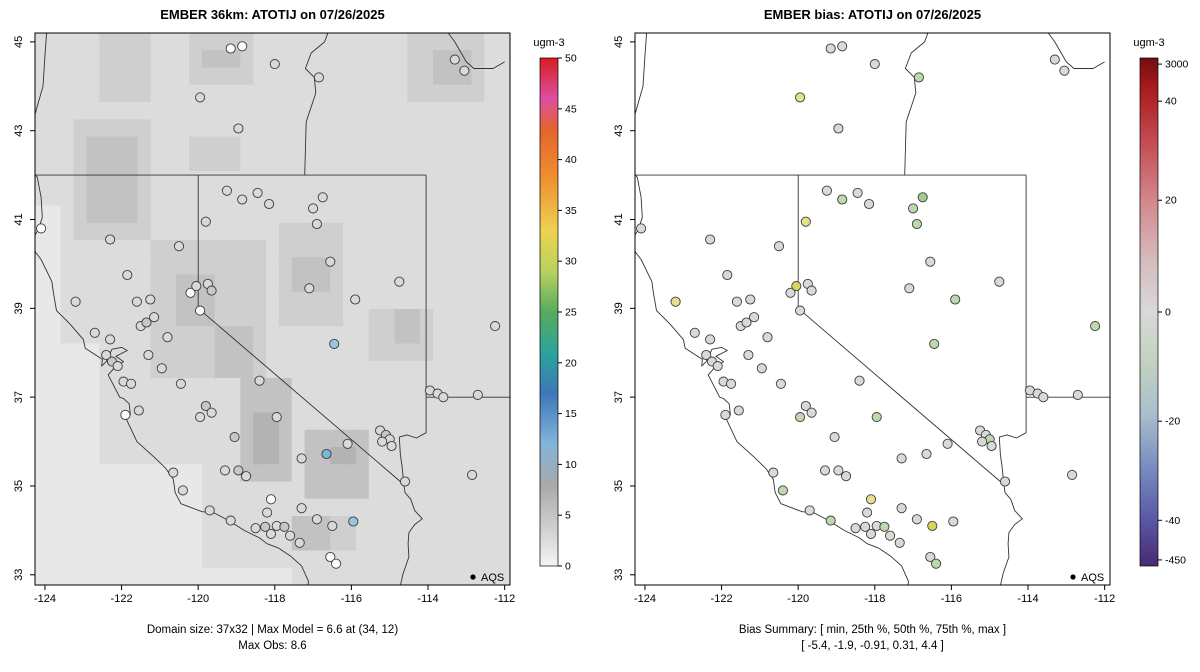  I want to click on colorbar-tick-label: 45, so click(571, 109).